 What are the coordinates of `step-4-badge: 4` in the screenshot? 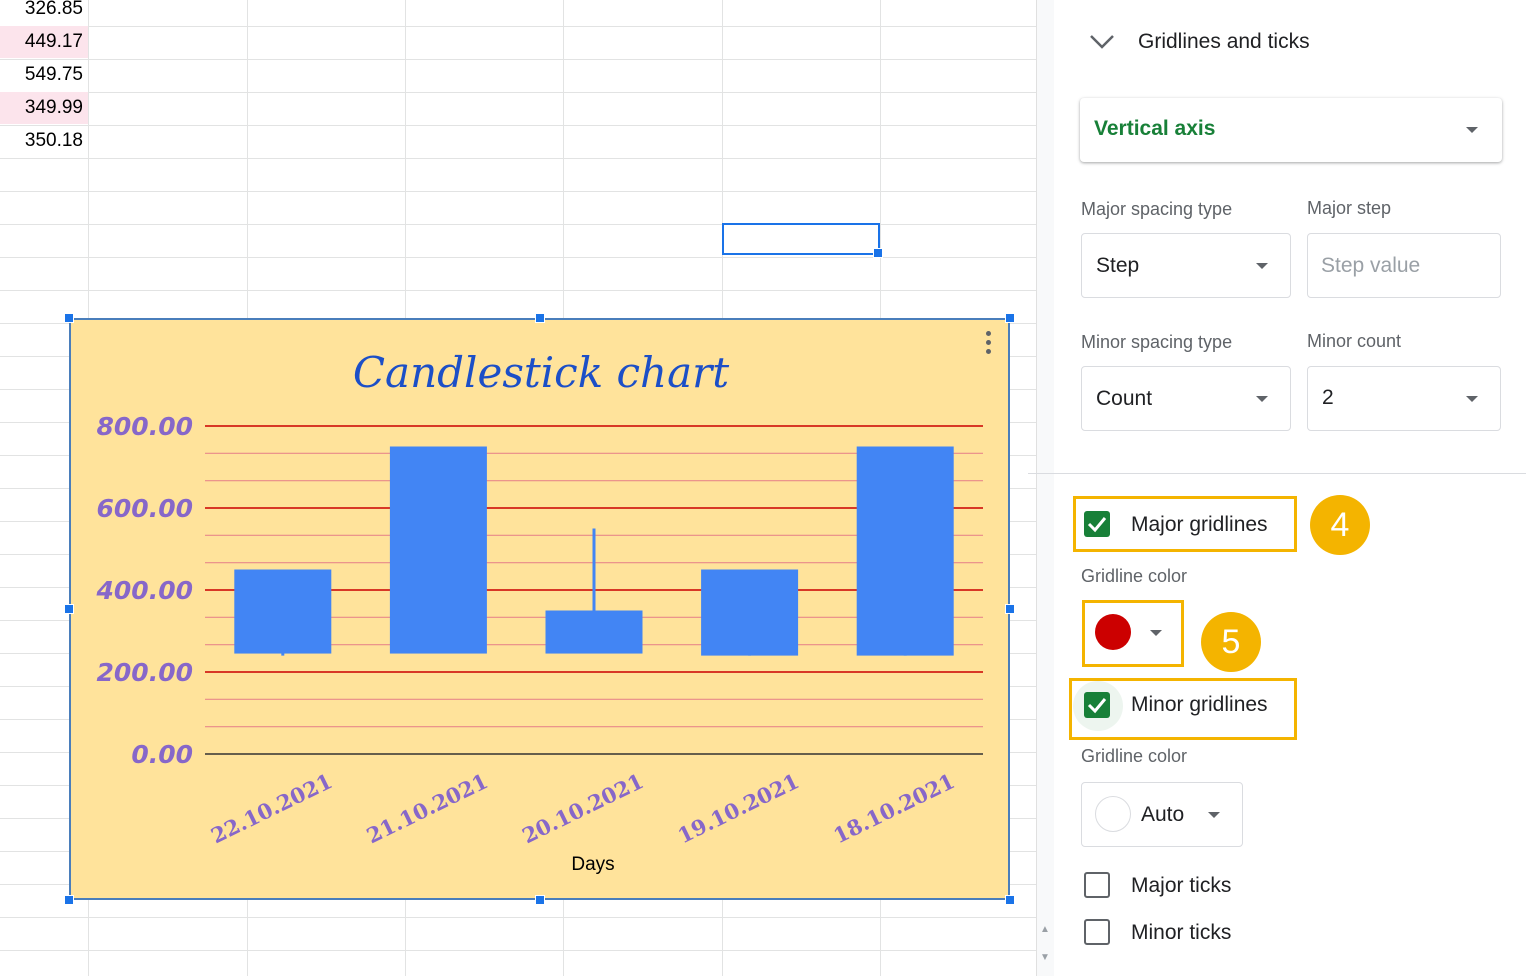 It's located at (1340, 525).